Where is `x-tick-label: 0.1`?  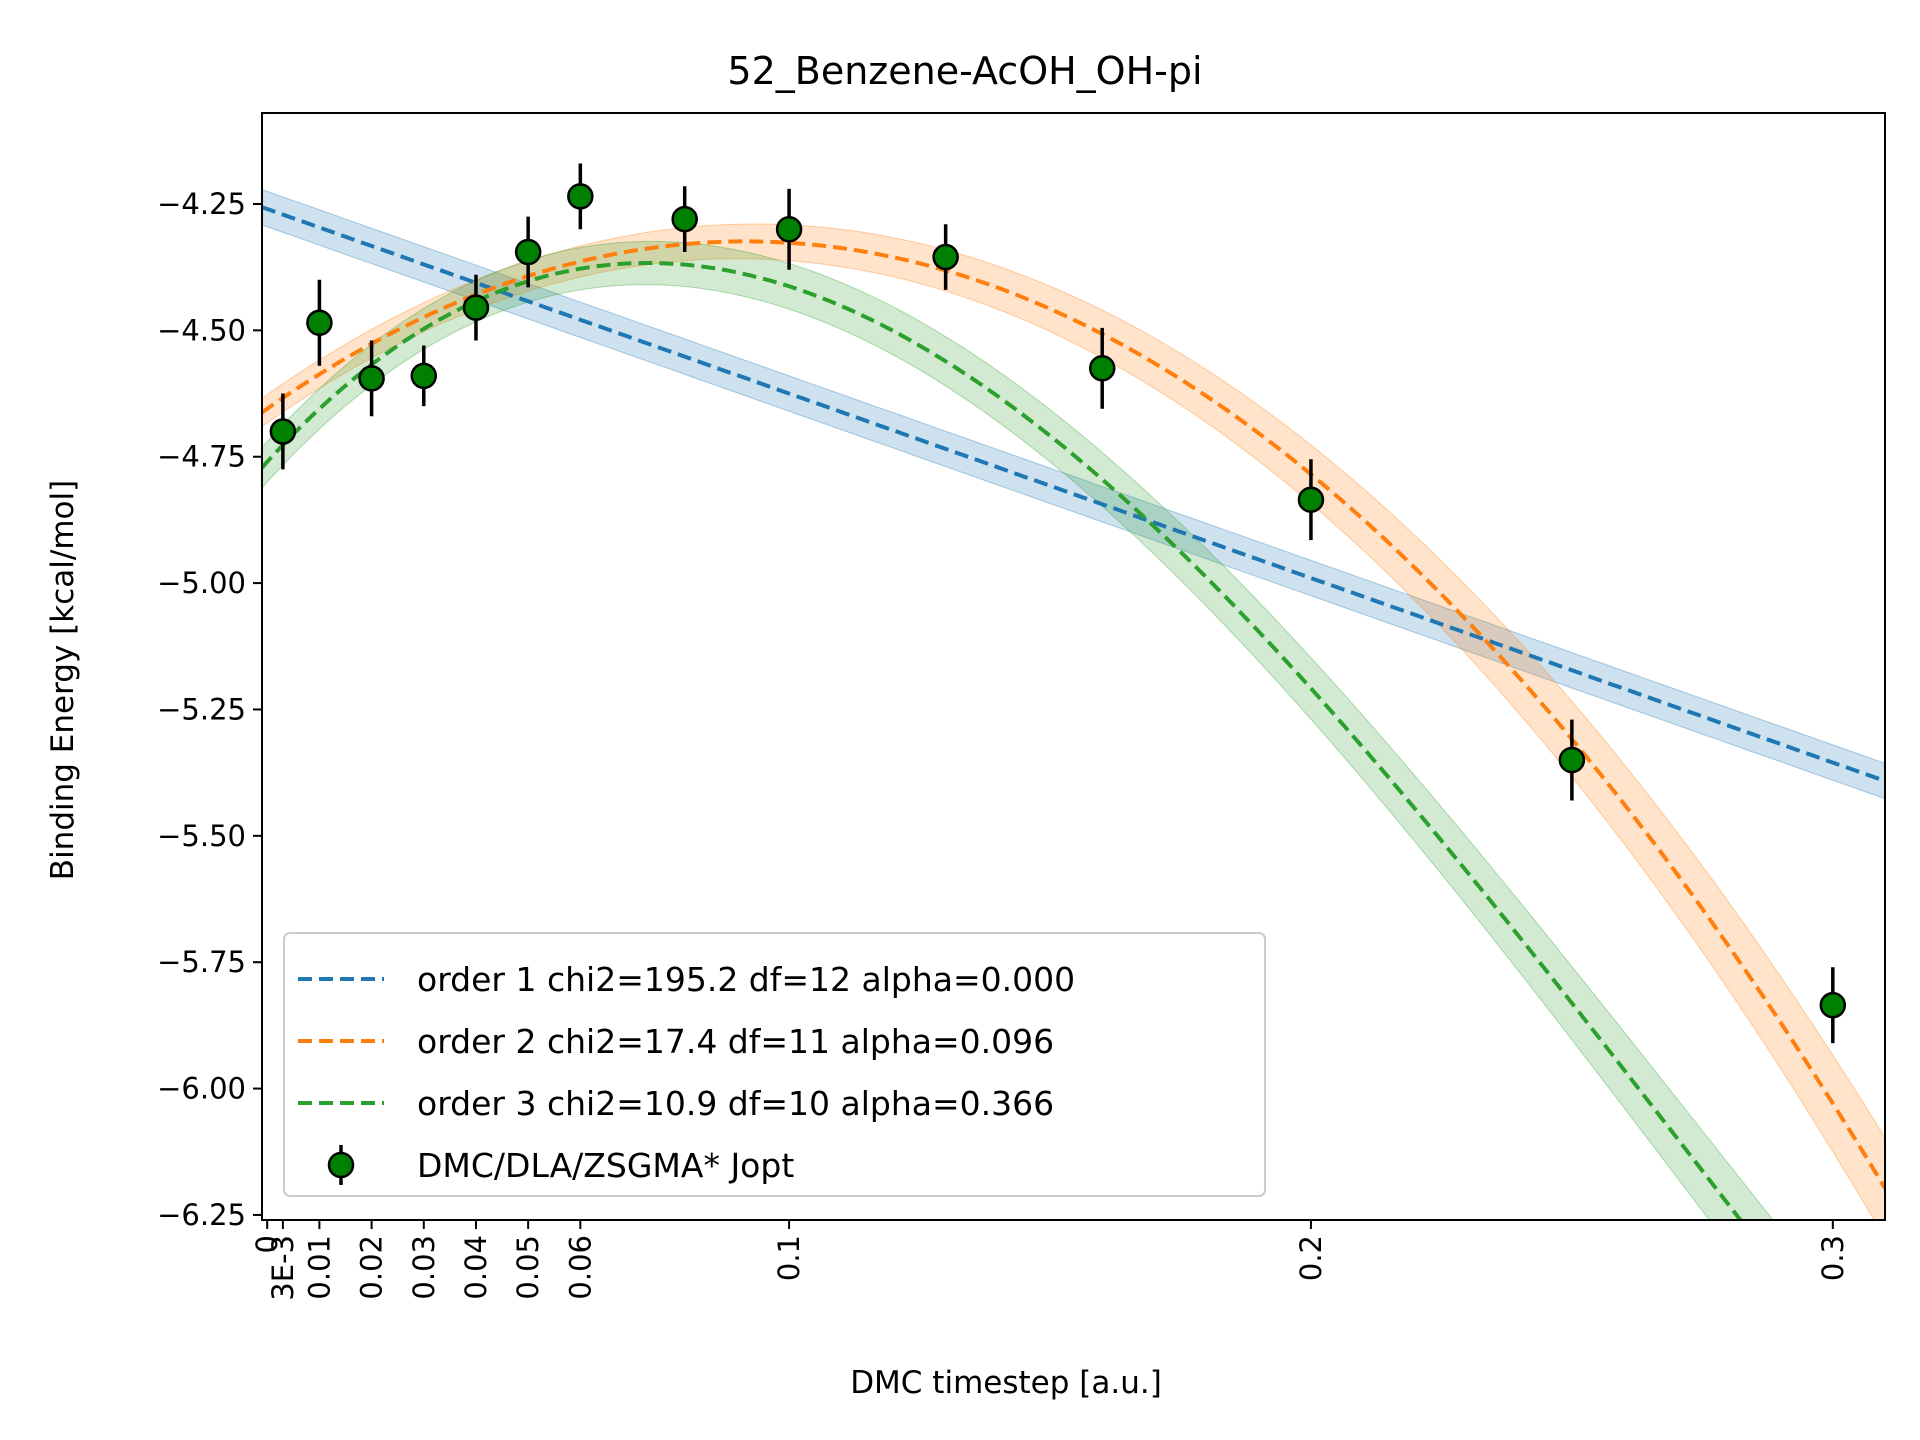
x-tick-label: 0.1 is located at coordinates (789, 1258).